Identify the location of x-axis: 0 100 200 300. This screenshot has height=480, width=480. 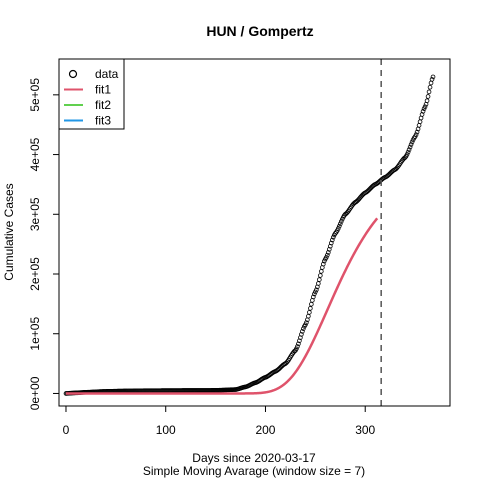
(219, 421).